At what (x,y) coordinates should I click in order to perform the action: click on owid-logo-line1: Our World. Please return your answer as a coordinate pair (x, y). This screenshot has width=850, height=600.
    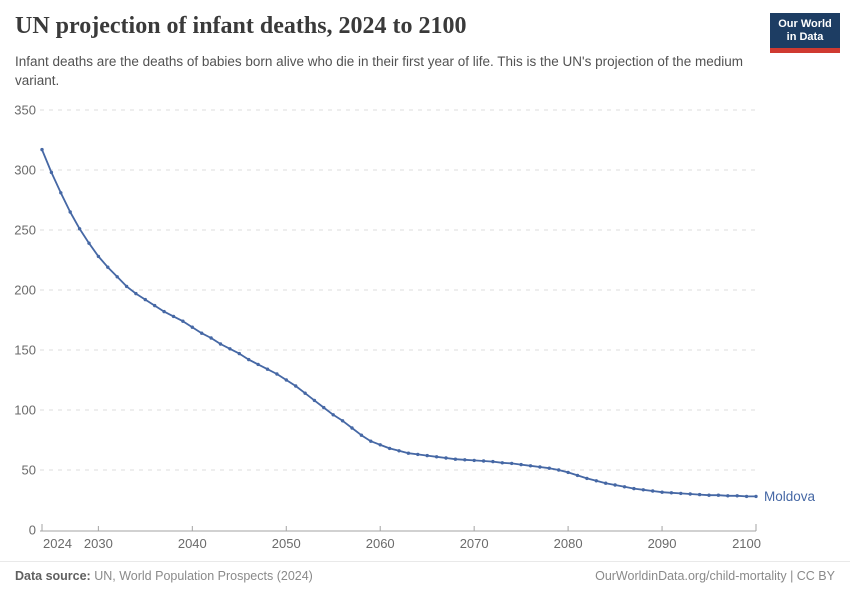
    Looking at the image, I should click on (805, 24).